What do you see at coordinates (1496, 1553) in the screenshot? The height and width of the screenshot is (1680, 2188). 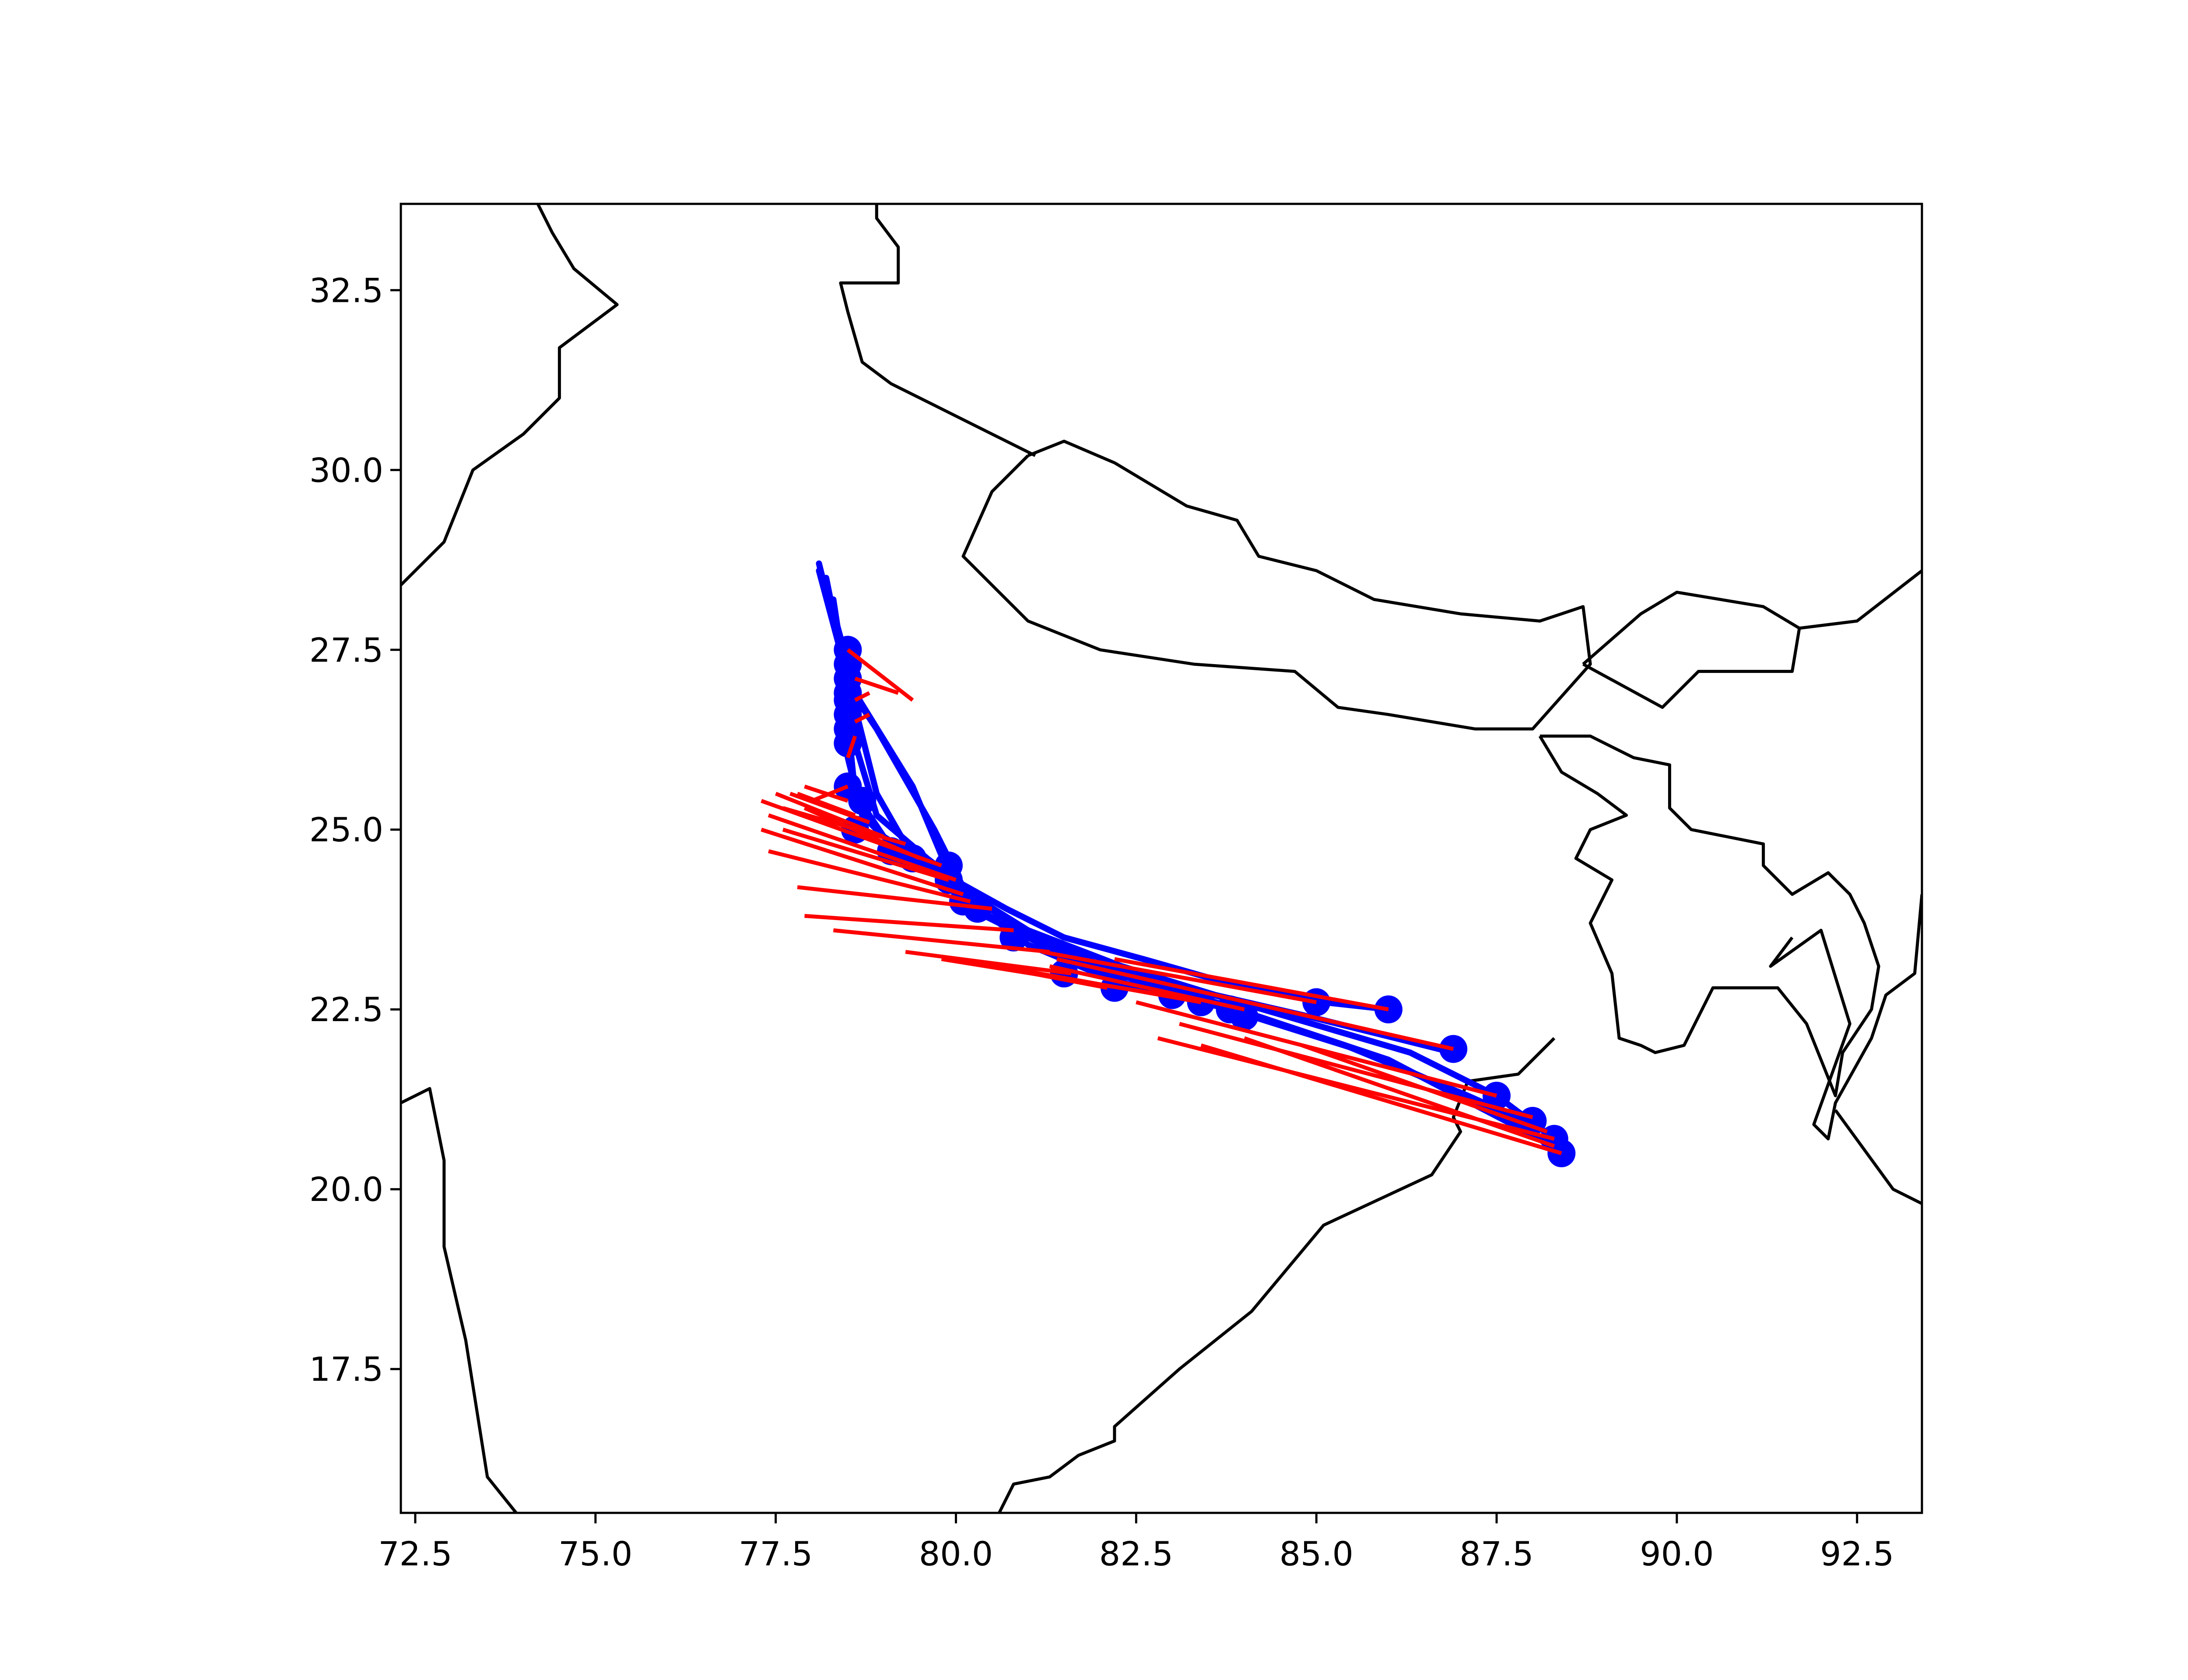 I see `x-tick-label: 87.5` at bounding box center [1496, 1553].